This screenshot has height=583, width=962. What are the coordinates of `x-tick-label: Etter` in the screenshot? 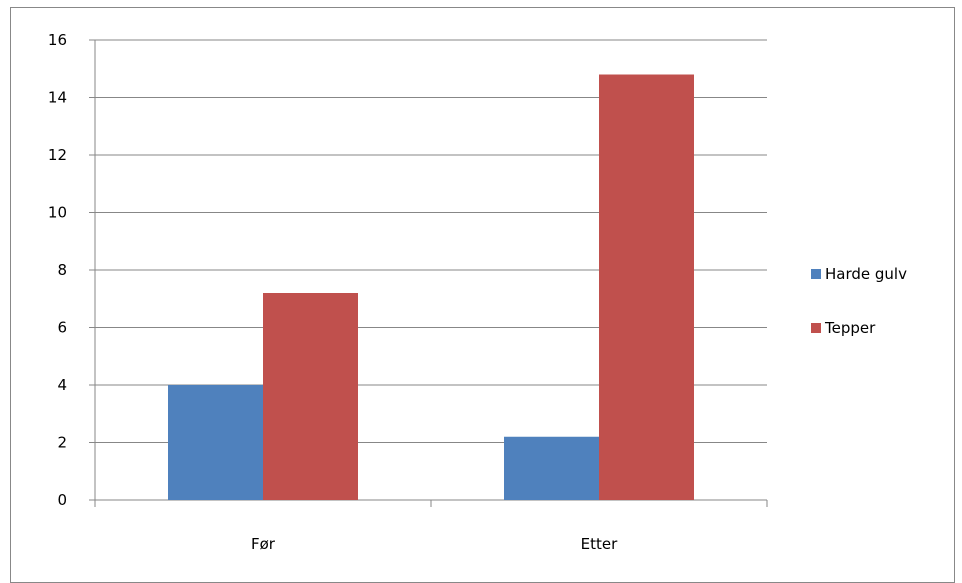 It's located at (599, 544).